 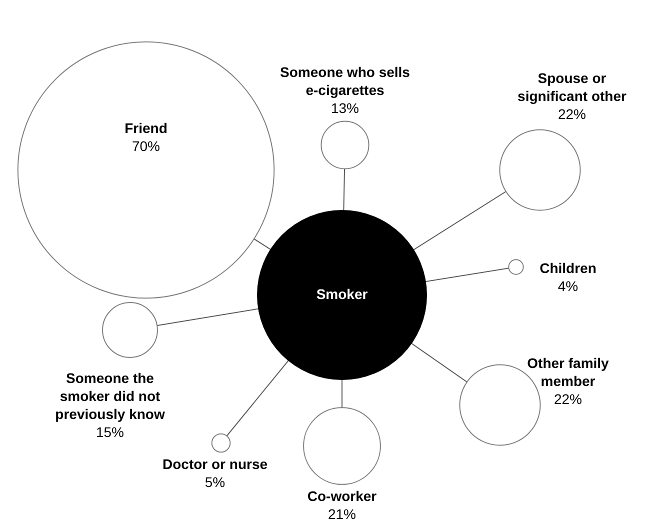 I want to click on category-label: Spouse or significant other, so click(x=572, y=87).